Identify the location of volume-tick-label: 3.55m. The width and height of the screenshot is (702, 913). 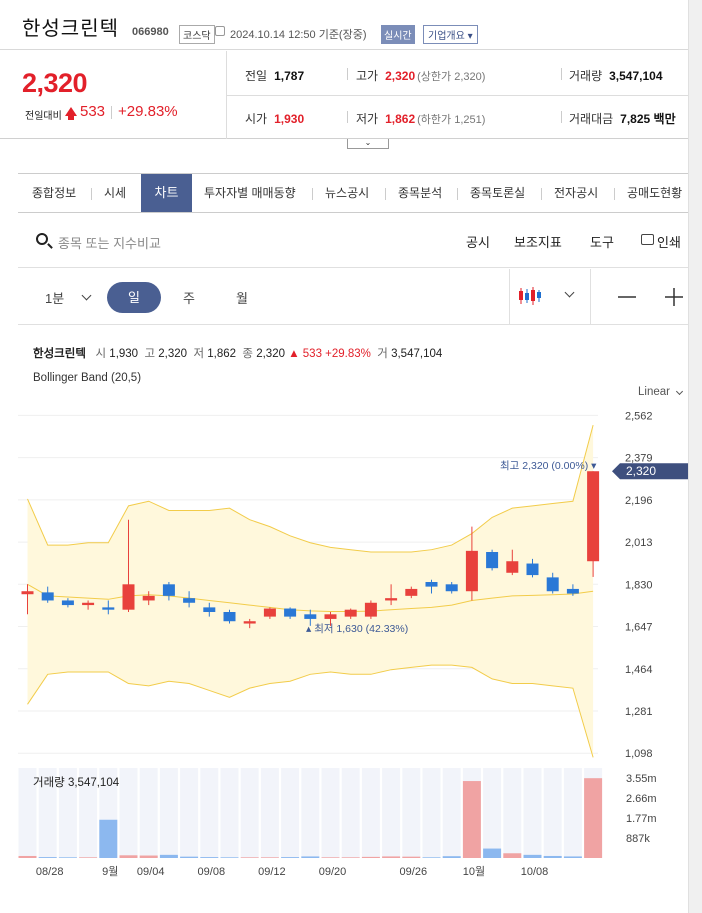
(641, 779).